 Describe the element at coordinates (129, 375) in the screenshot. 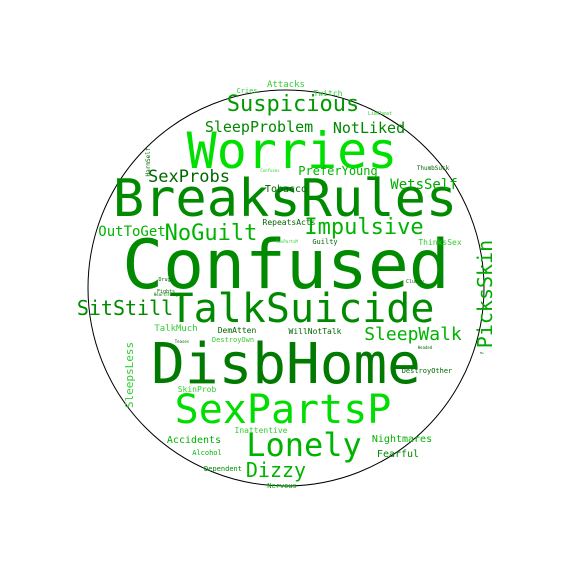

I see `cloud-word-sleepsless: SleepsLess` at that location.